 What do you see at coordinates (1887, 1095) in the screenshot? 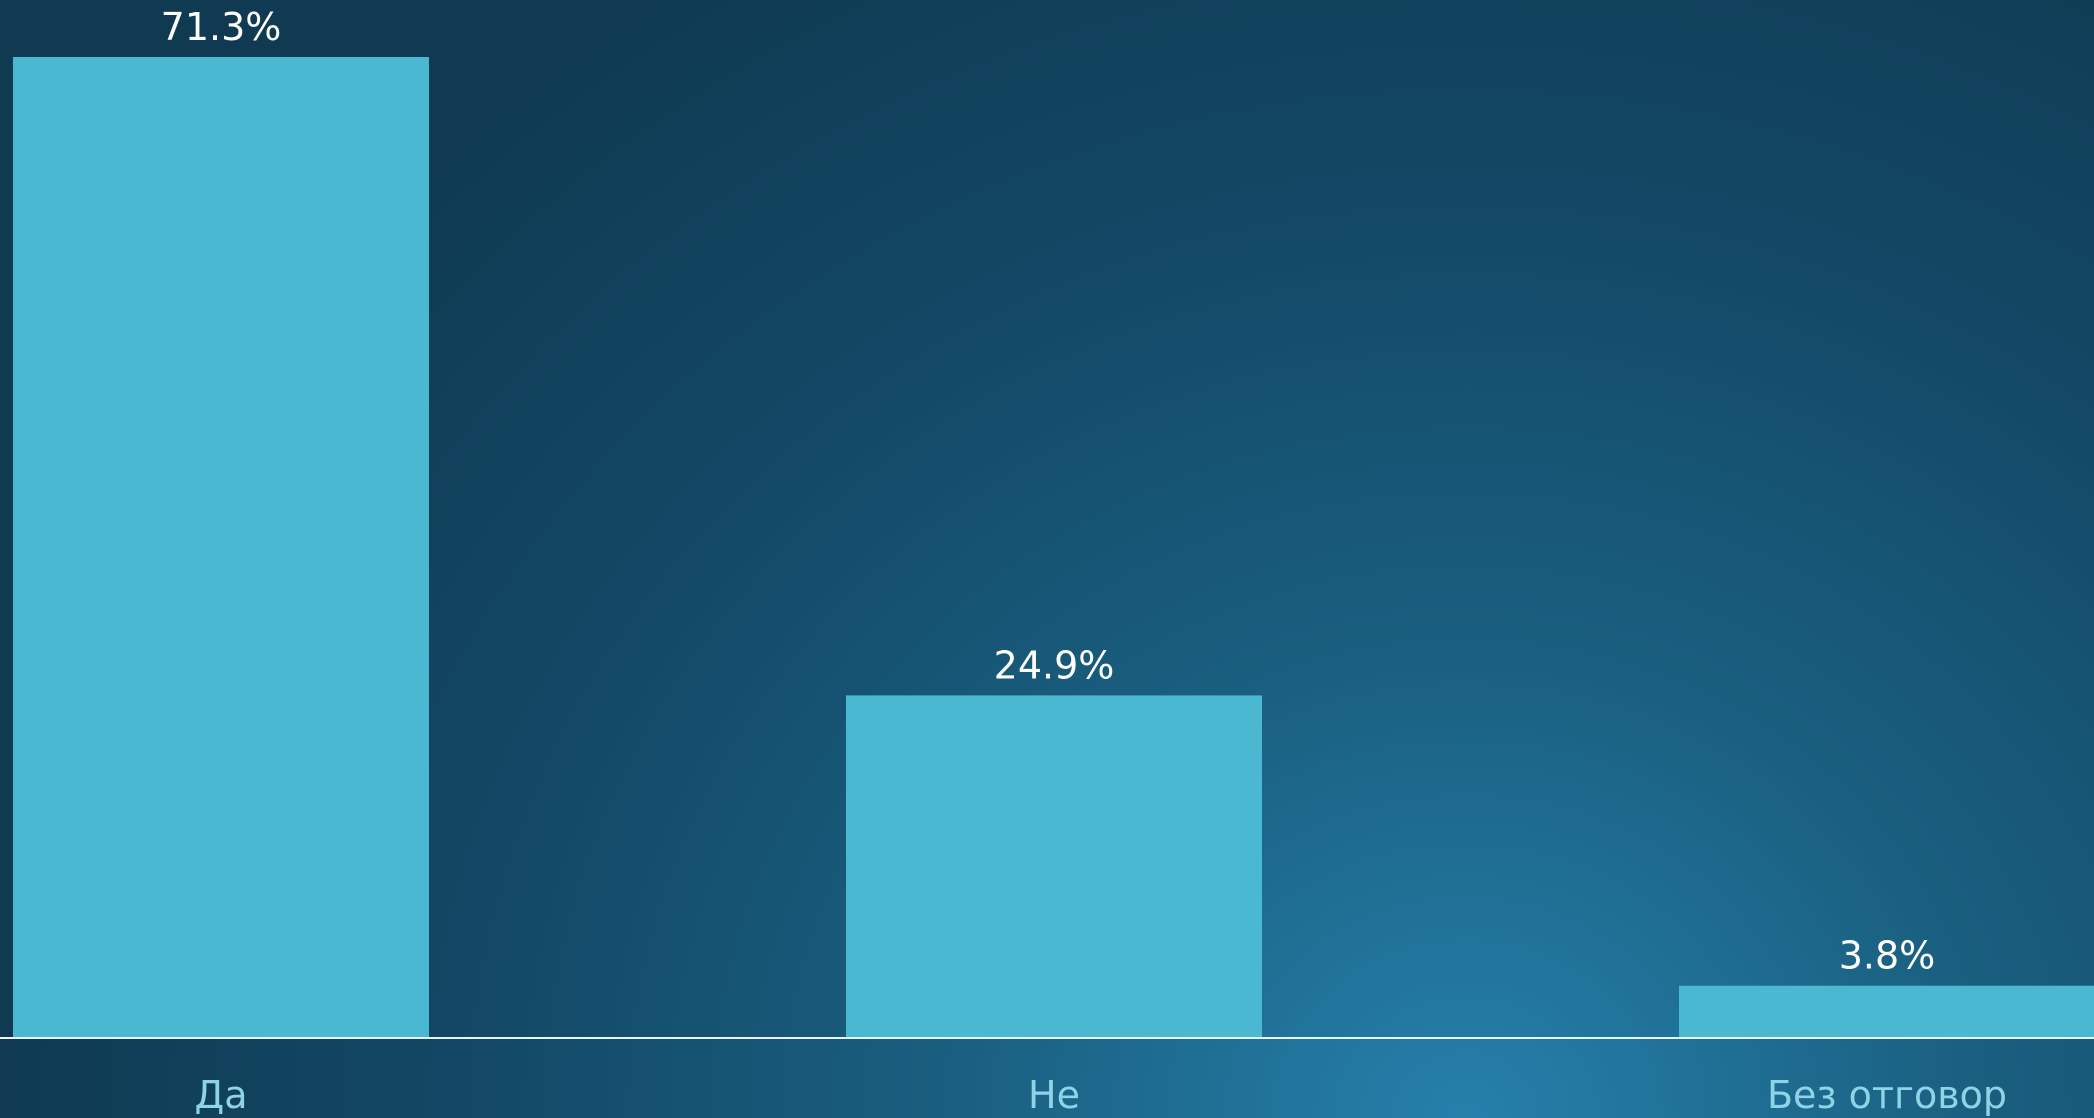
I see `category-label-2: Без отговор` at bounding box center [1887, 1095].